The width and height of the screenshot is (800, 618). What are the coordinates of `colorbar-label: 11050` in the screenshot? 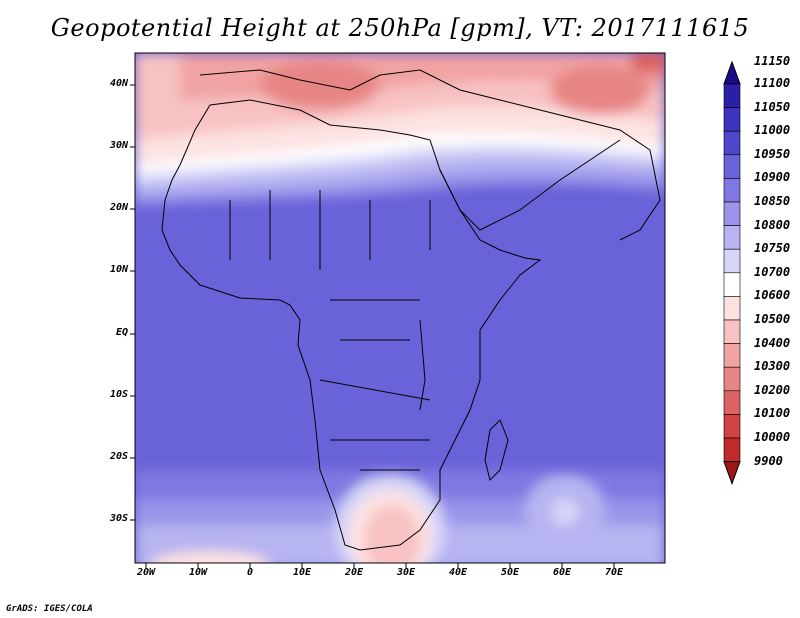 It's located at (772, 106).